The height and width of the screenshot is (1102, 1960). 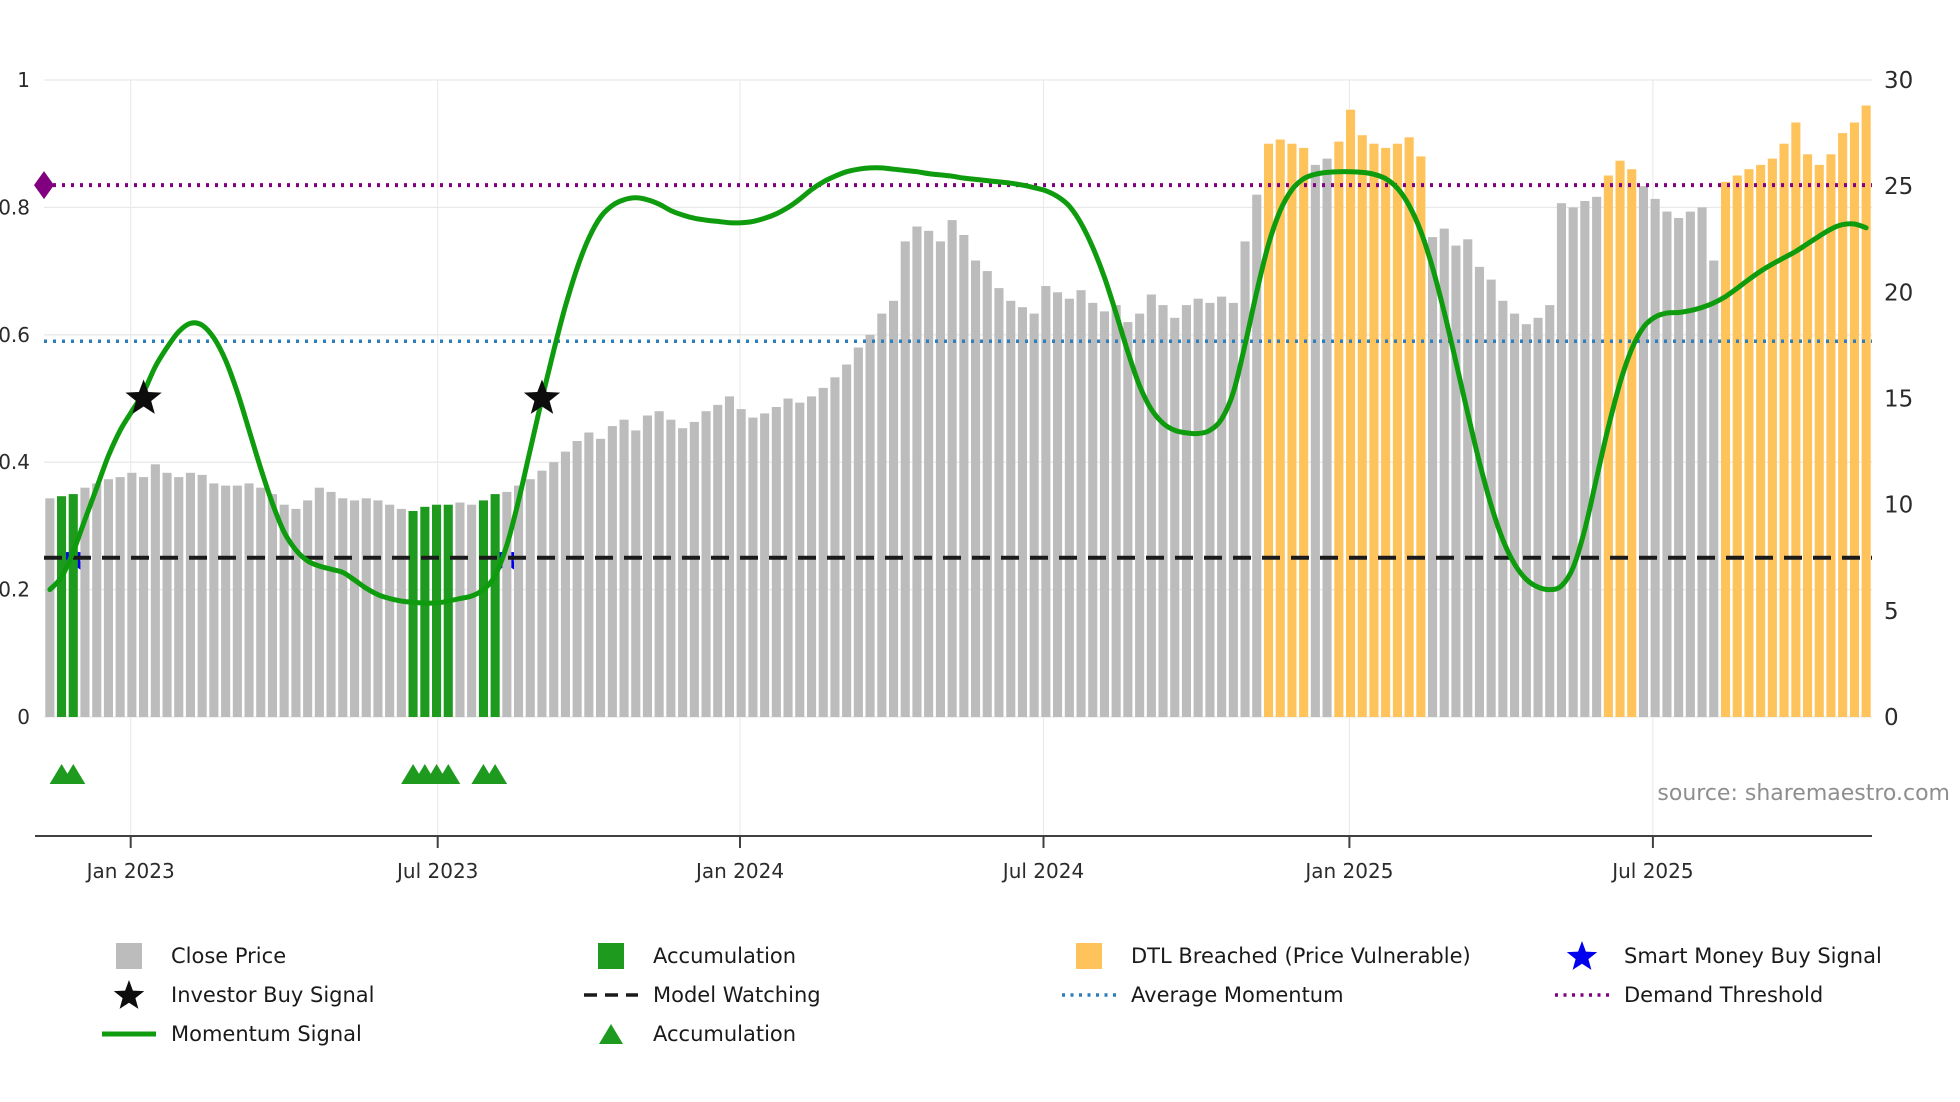 What do you see at coordinates (273, 994) in the screenshot?
I see `legend-label: Investor Buy Signal` at bounding box center [273, 994].